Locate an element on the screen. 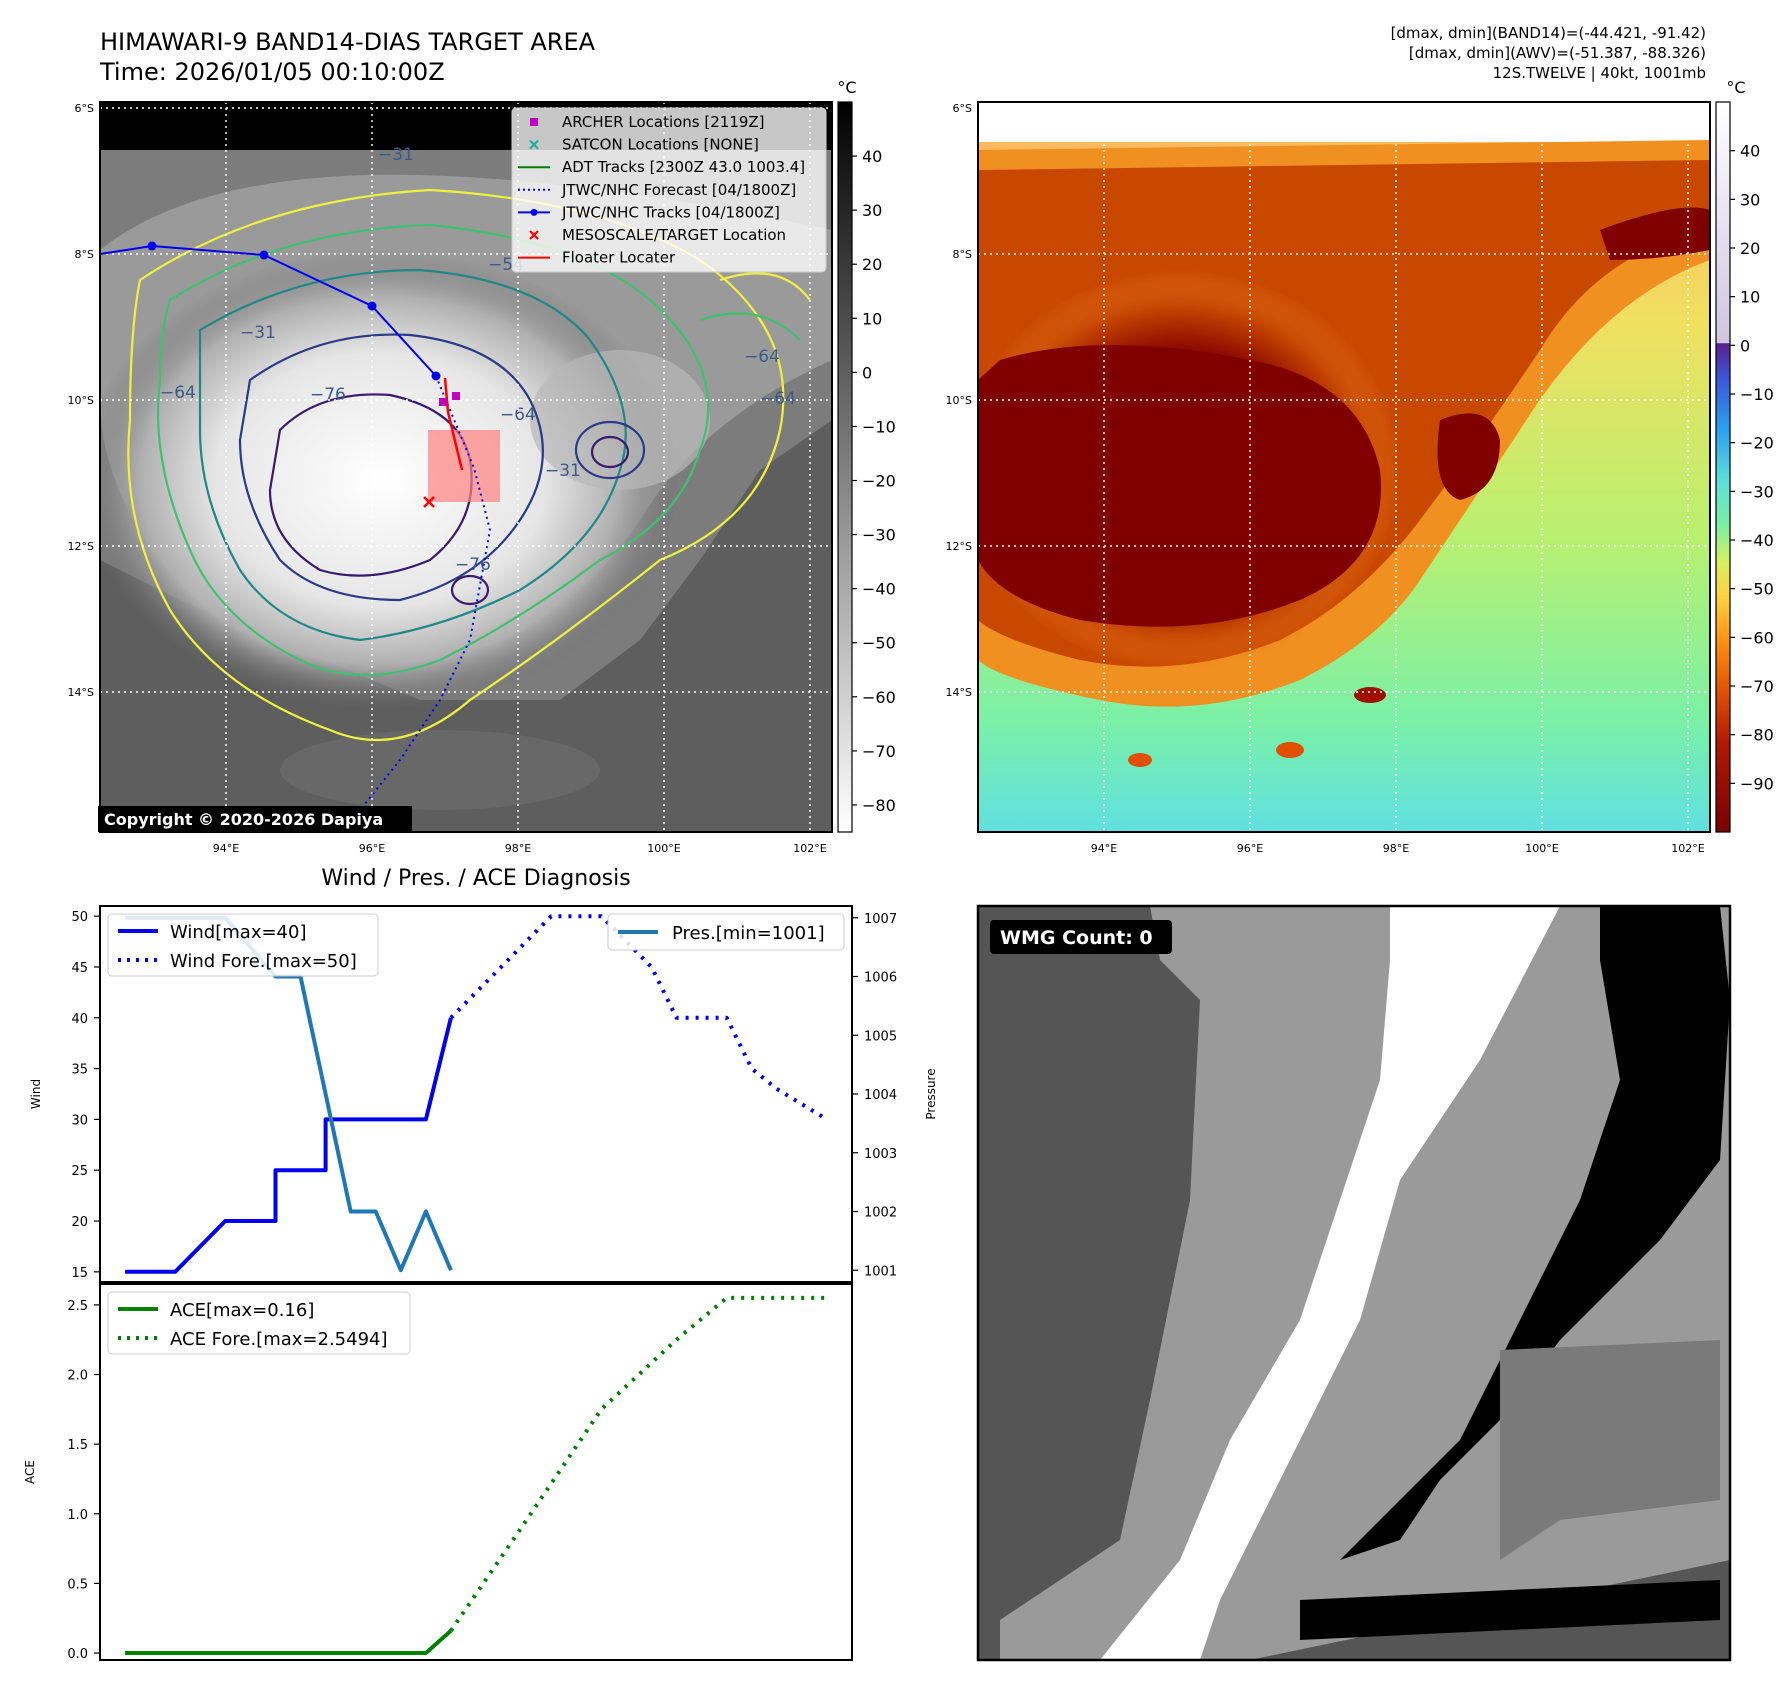  legend-ace-forecast-label: ACE Fore.[max=2.5494] is located at coordinates (279, 1339).